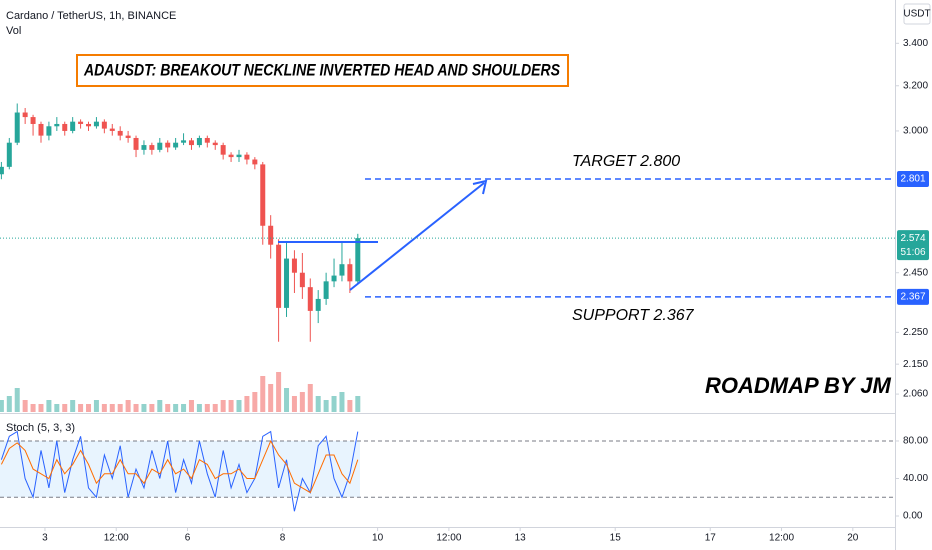  I want to click on currency-box, so click(917, 14).